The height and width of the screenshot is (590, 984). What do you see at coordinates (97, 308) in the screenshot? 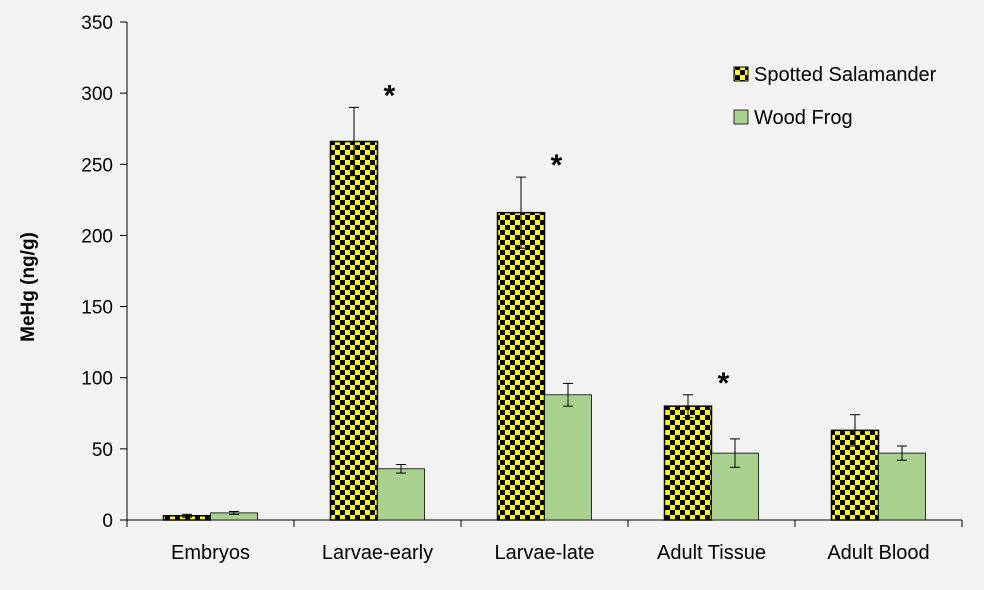
I see `y-tick-label: 150` at bounding box center [97, 308].